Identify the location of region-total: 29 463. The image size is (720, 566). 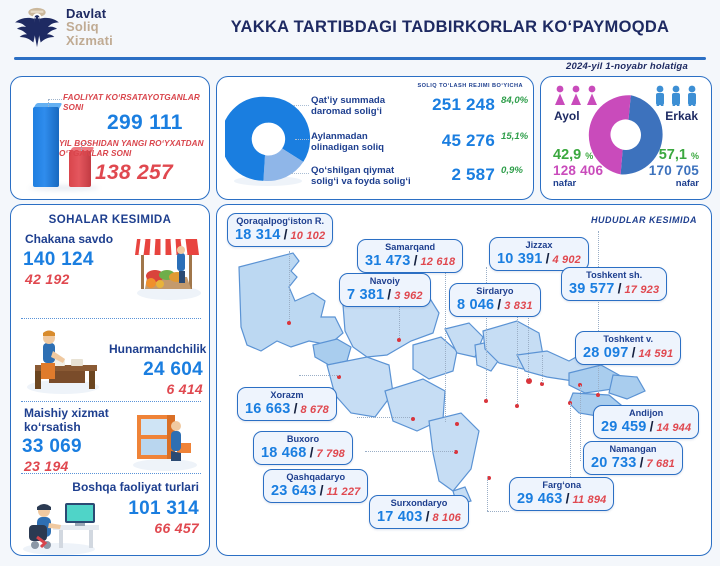
(540, 498).